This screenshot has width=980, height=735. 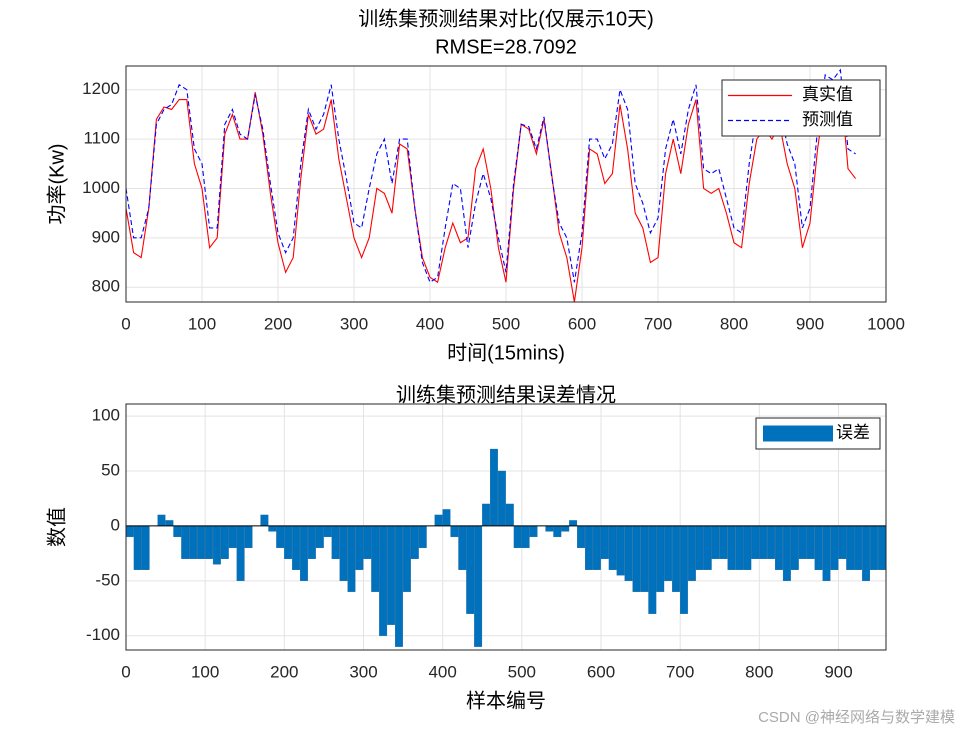 What do you see at coordinates (827, 119) in the screenshot?
I see `legend-label: 预测值` at bounding box center [827, 119].